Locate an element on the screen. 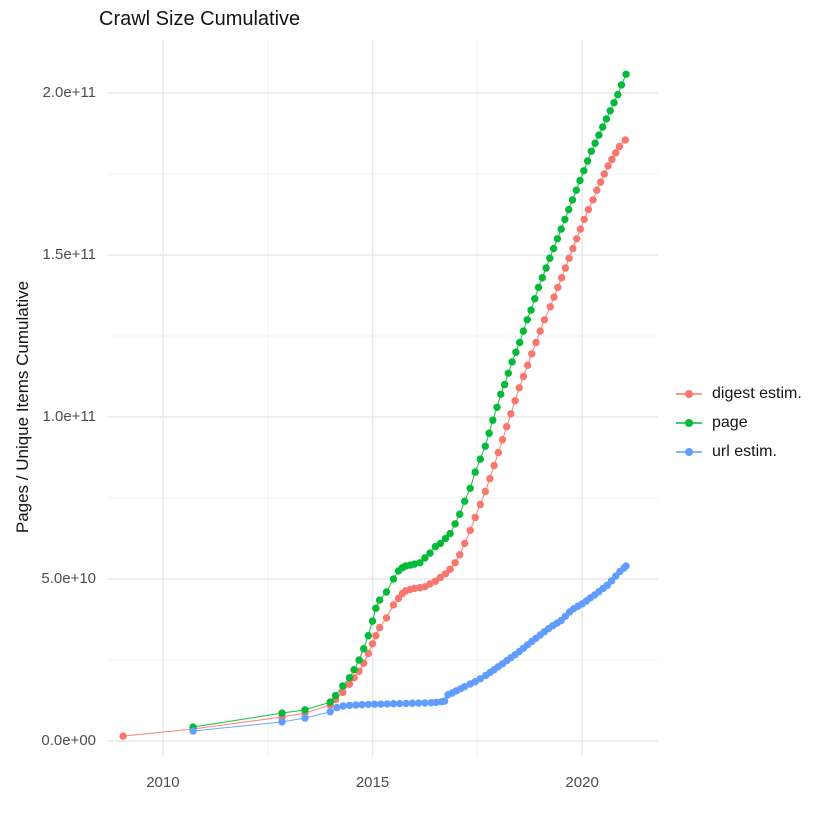  legend: digest estim. page url estim. is located at coordinates (739, 422).